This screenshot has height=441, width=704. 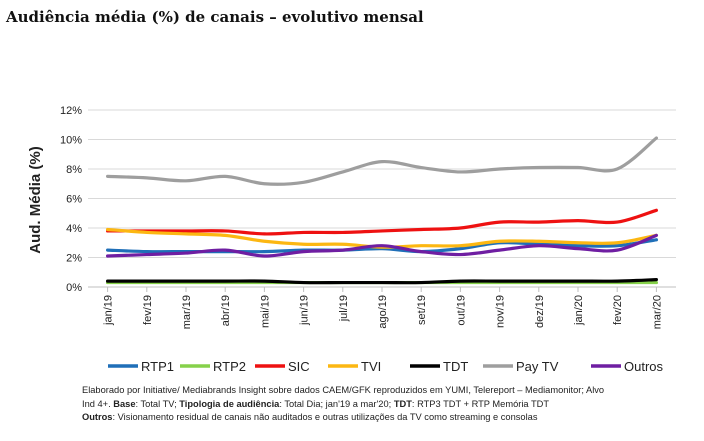 I want to click on legend-label: RTP2, so click(x=229, y=366).